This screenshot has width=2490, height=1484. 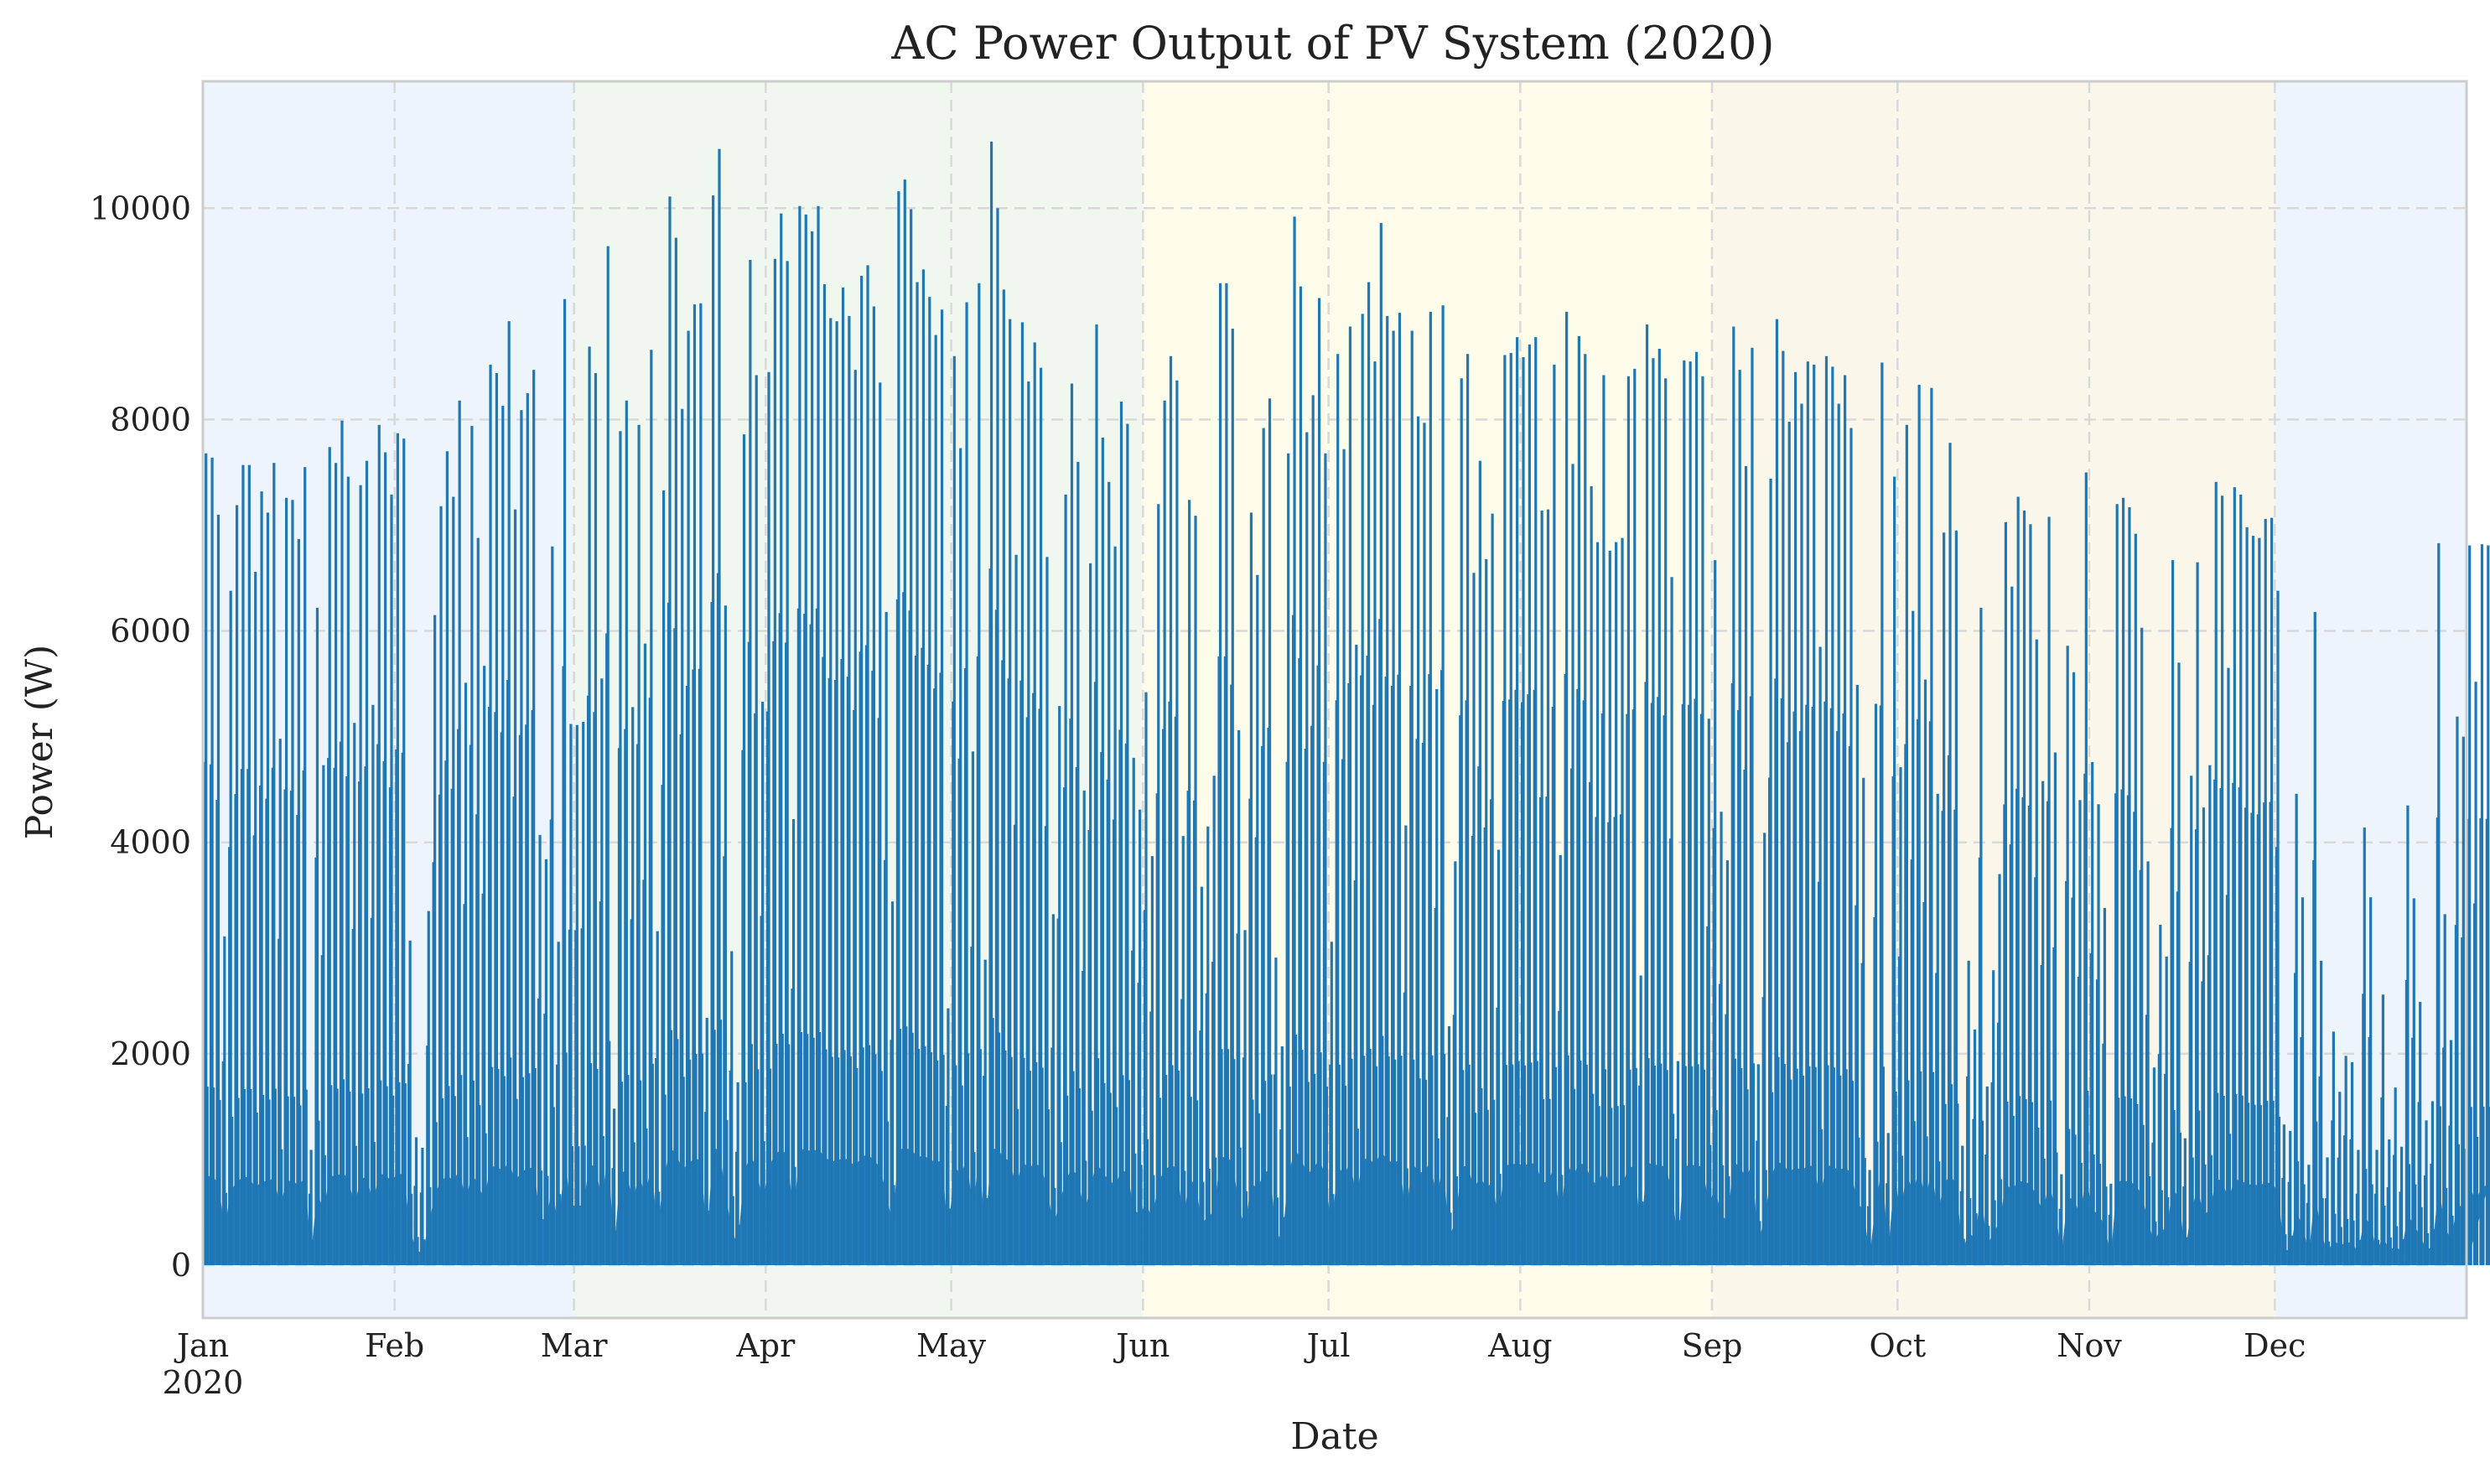 What do you see at coordinates (140, 207) in the screenshot?
I see `y-tick-label: 10000` at bounding box center [140, 207].